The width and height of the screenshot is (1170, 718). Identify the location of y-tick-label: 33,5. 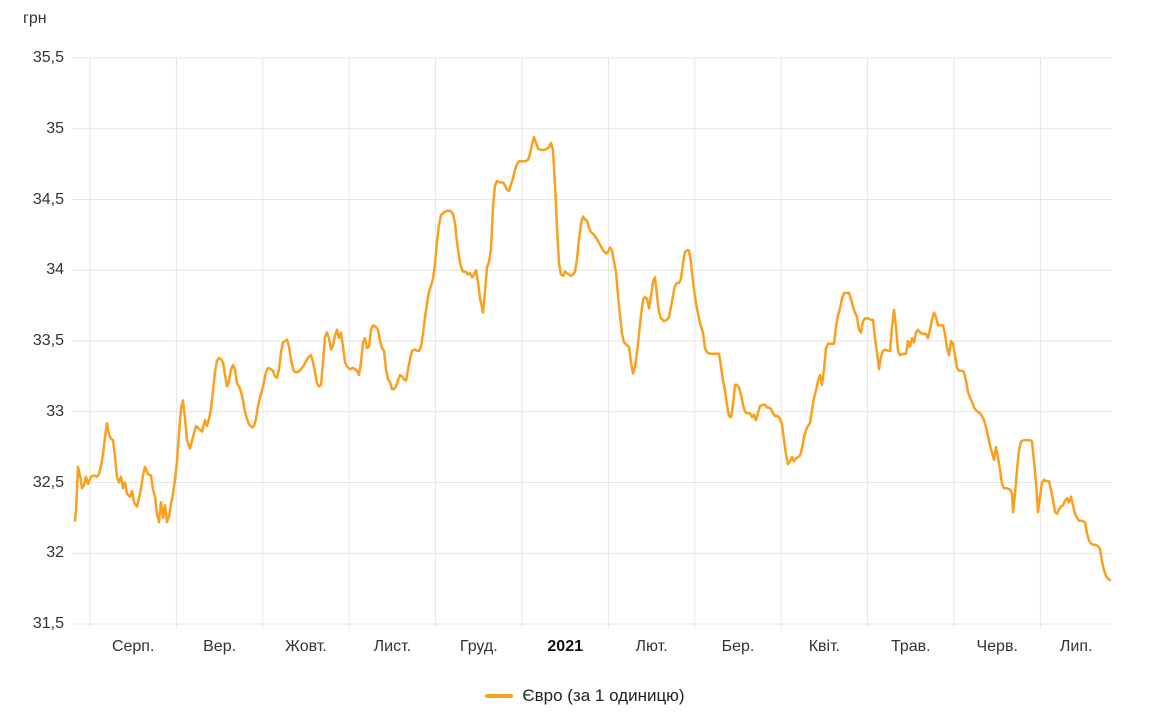
(48, 340).